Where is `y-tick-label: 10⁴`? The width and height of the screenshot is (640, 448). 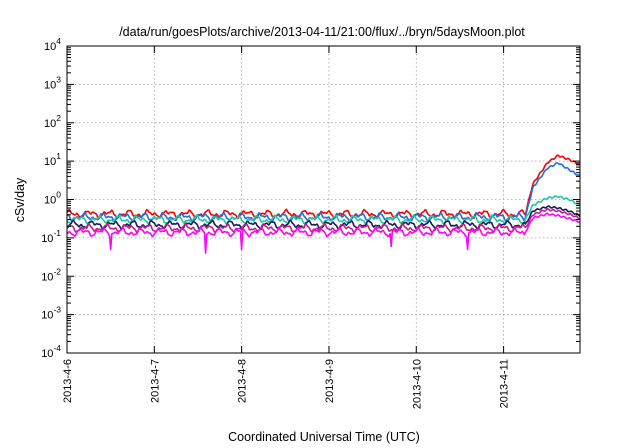 y-tick-label: 10⁴ is located at coordinates (52, 44).